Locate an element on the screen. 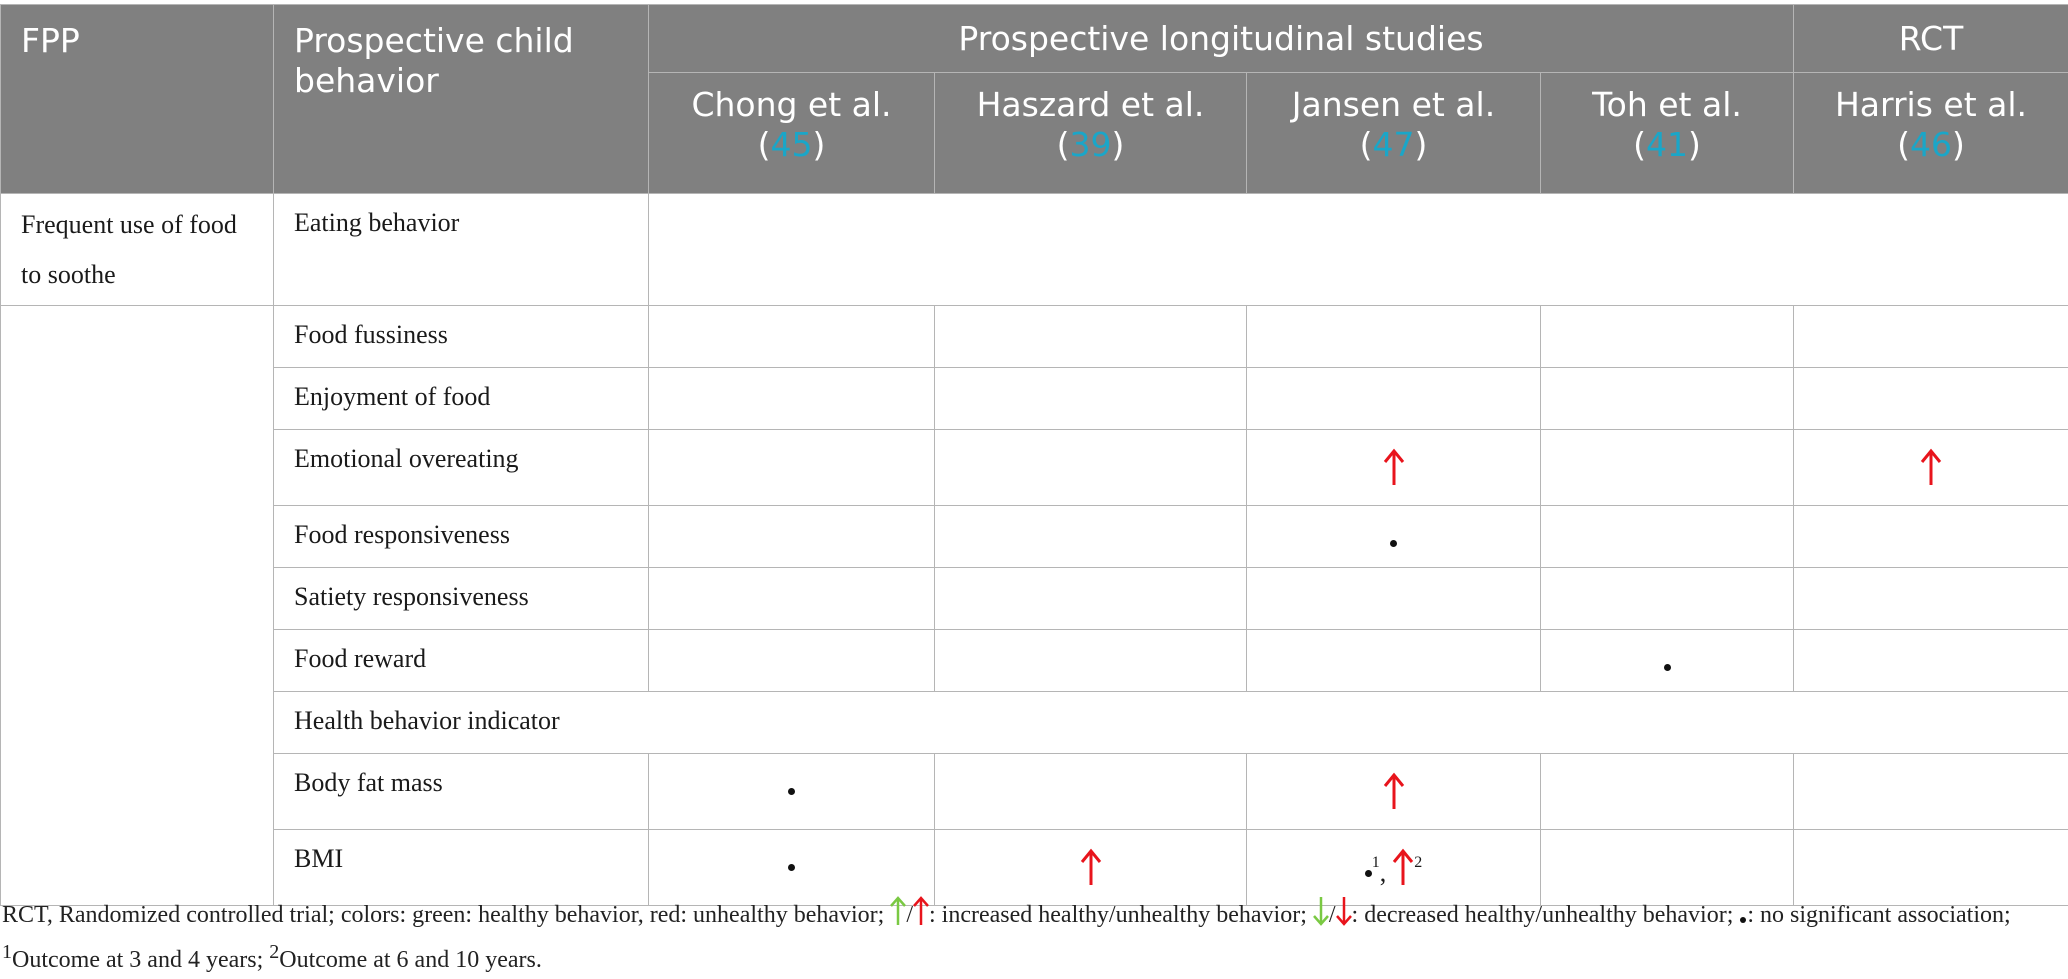  study-ref-link: 45 is located at coordinates (791, 144).